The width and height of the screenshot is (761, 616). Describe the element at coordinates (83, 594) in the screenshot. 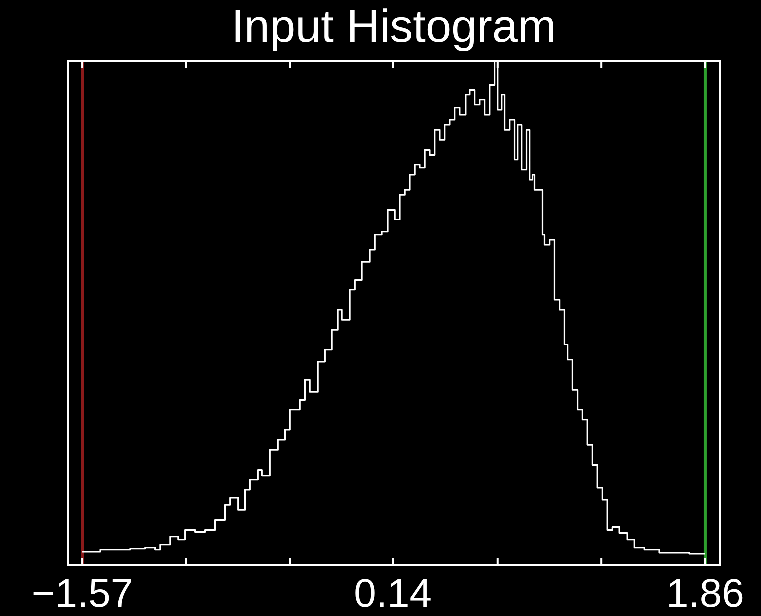

I see `x-tick-label: −1.57` at that location.